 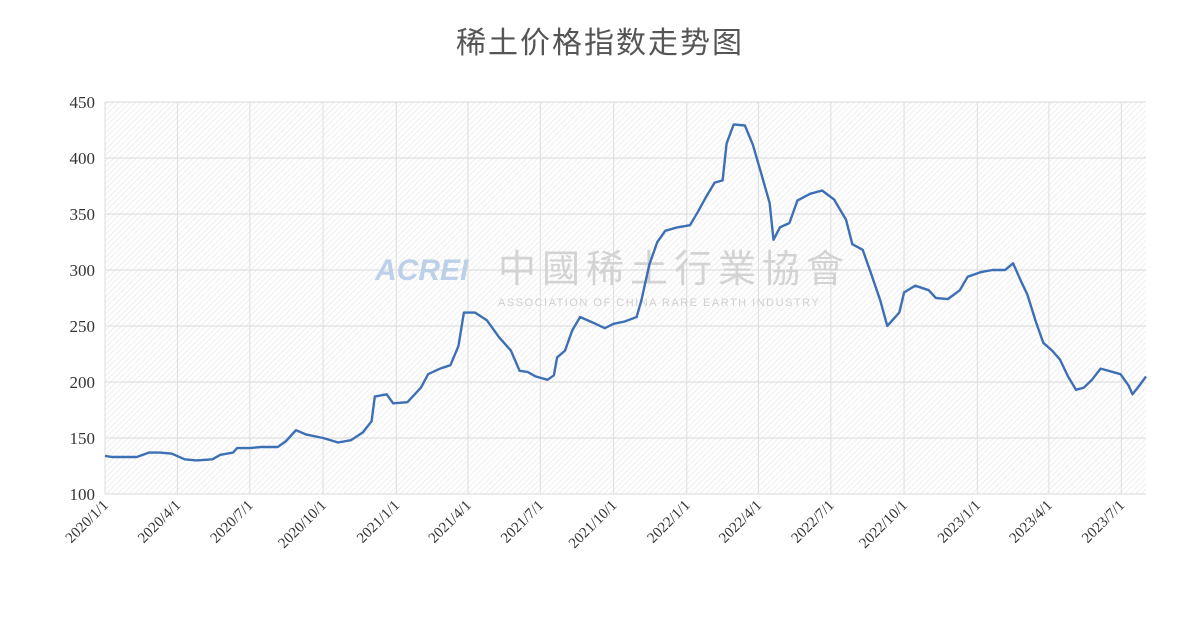 I want to click on x-tick-label: 2023/1/1, so click(x=959, y=522).